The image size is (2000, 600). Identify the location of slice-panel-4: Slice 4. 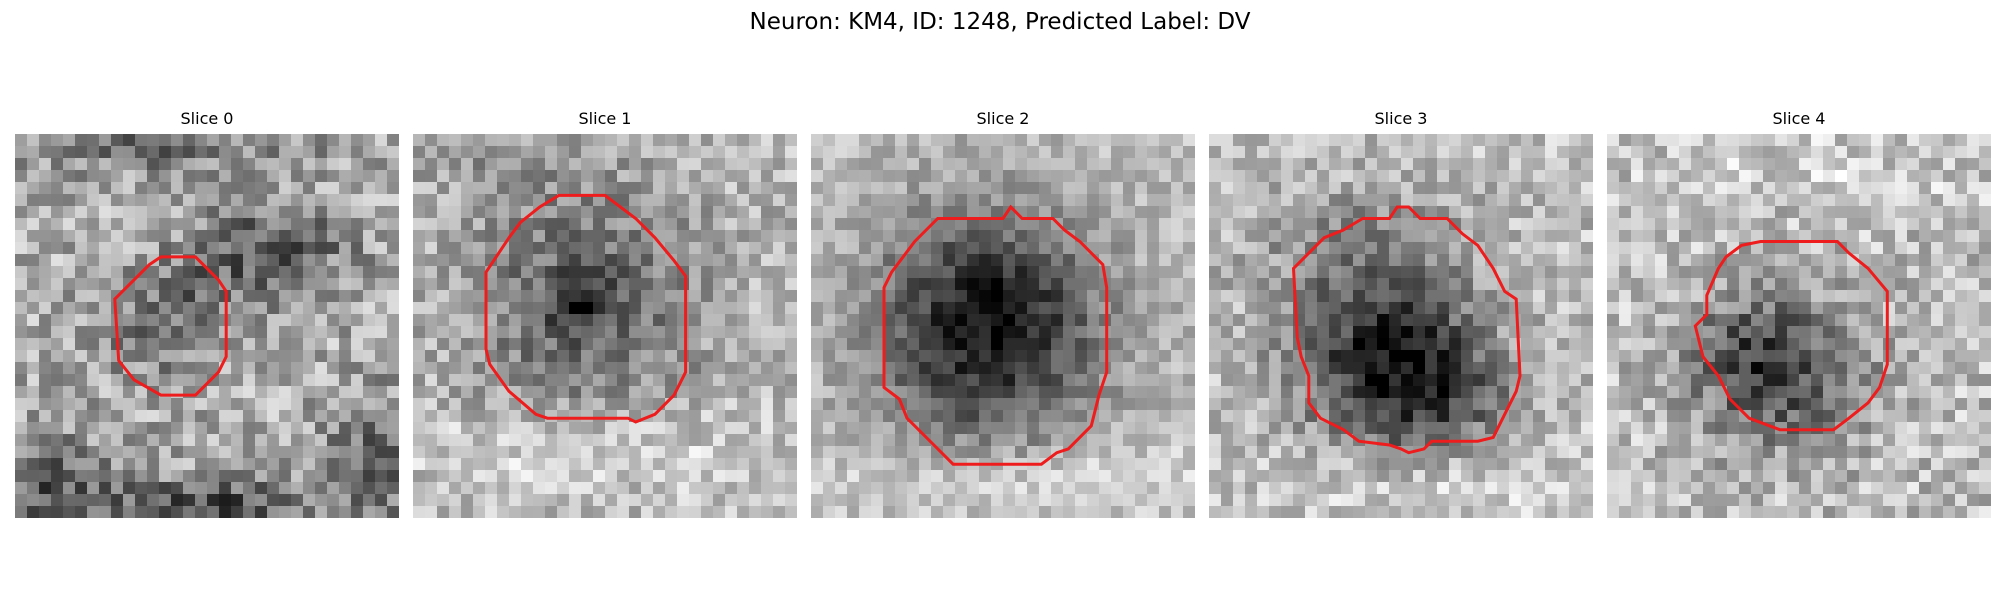
(1799, 314).